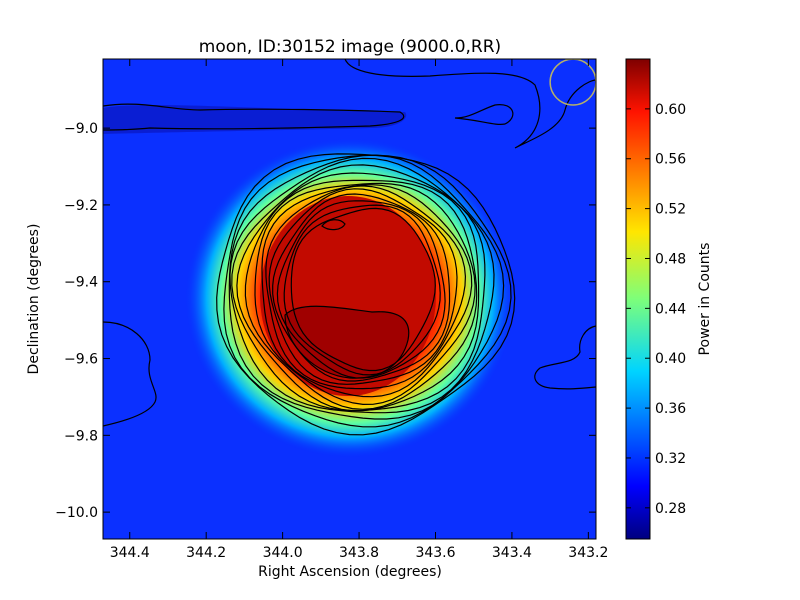 This screenshot has width=800, height=600. Describe the element at coordinates (670, 309) in the screenshot. I see `colorbar-tick-label: 0.44` at that location.